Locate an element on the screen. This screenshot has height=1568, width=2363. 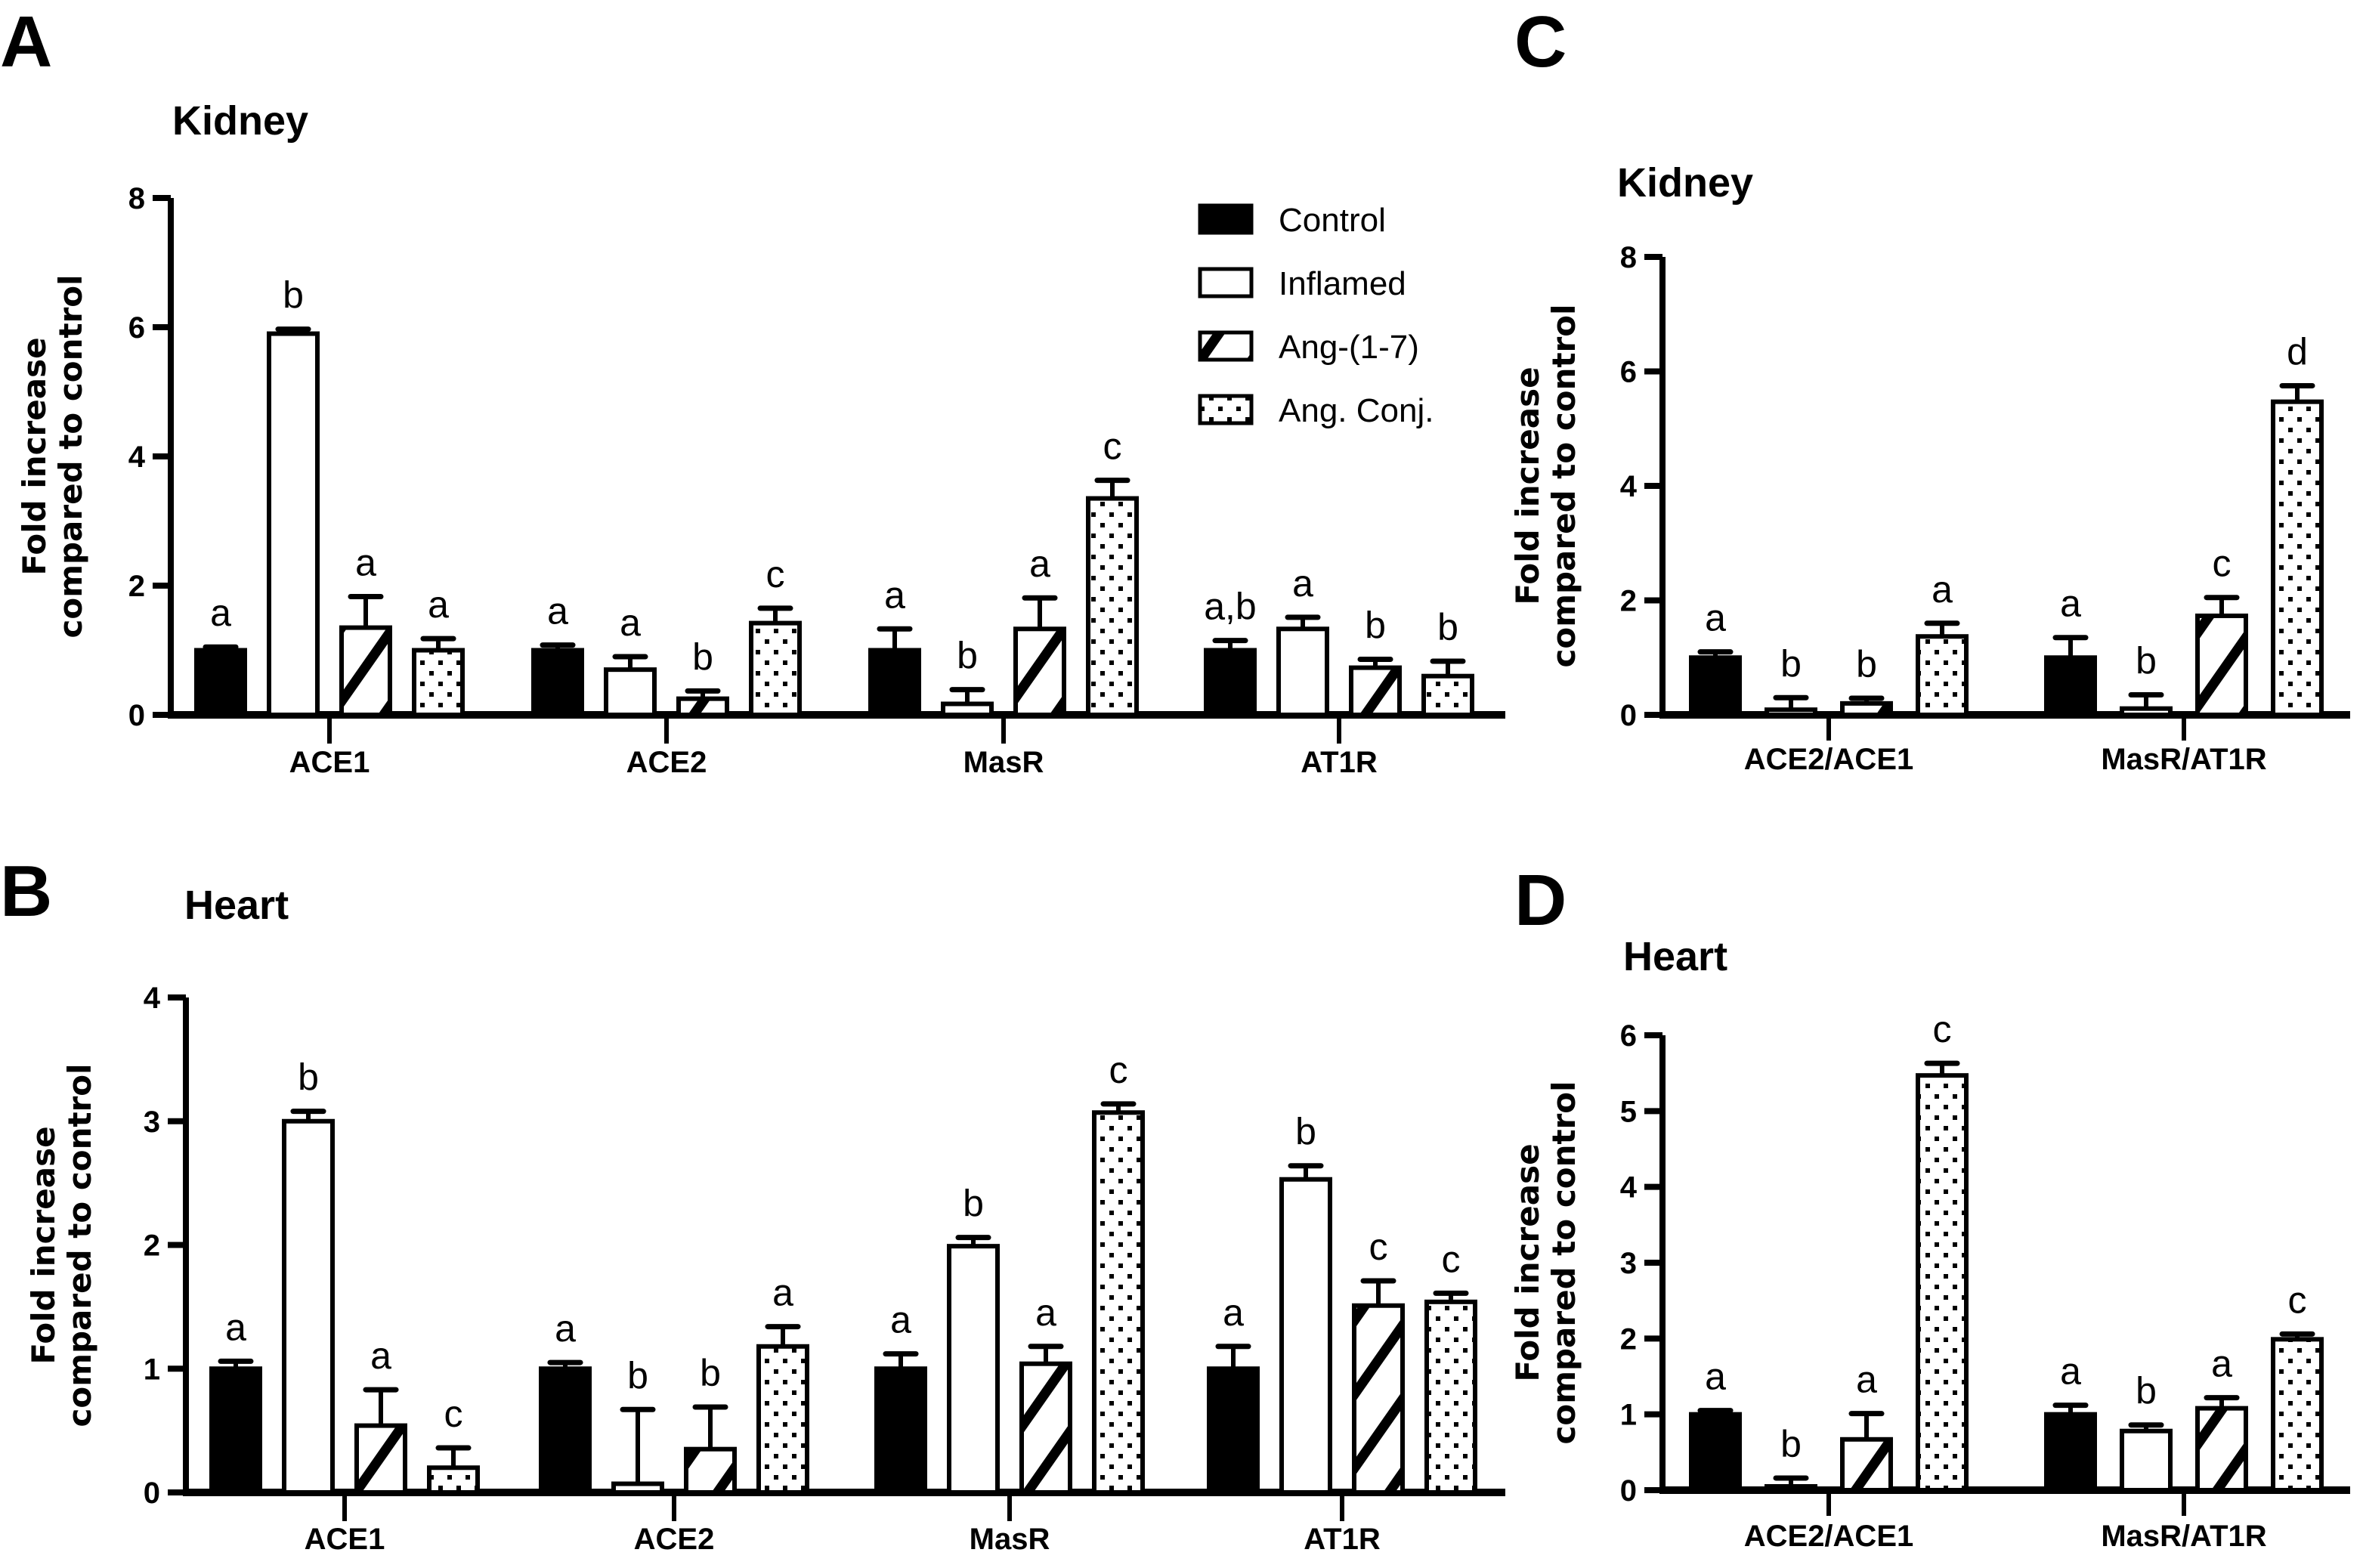
panel-a-y-tick-label: 0 is located at coordinates (136, 715).